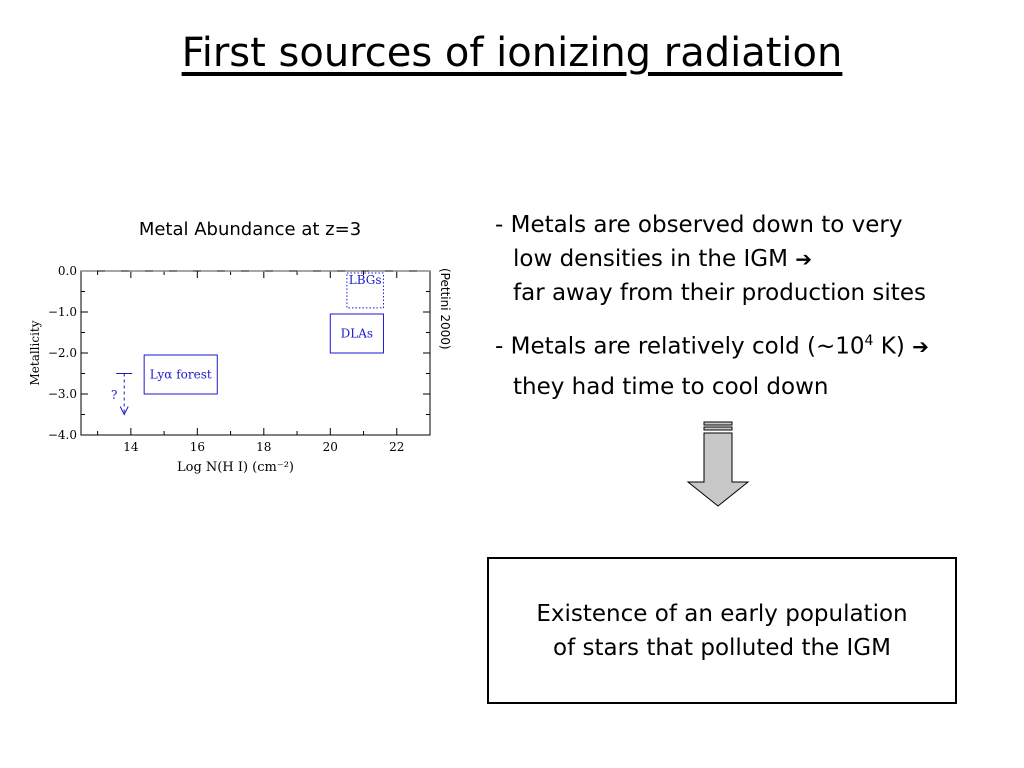 Image resolution: width=1024 pixels, height=768 pixels. Describe the element at coordinates (680, 346) in the screenshot. I see `bullet-text: - Metals are relatively cold (~10` at that location.